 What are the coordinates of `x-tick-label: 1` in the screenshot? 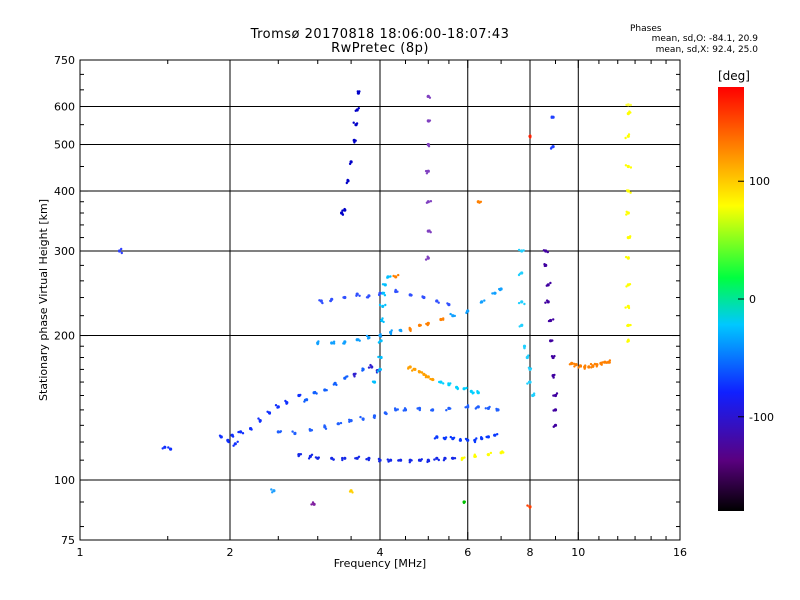 It's located at (80, 552).